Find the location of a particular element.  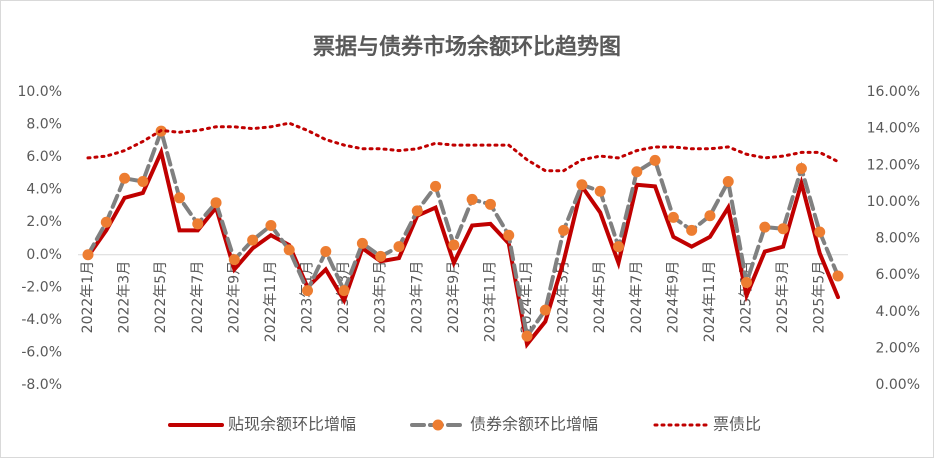

y-tick-label: -4.0% is located at coordinates (41, 320).